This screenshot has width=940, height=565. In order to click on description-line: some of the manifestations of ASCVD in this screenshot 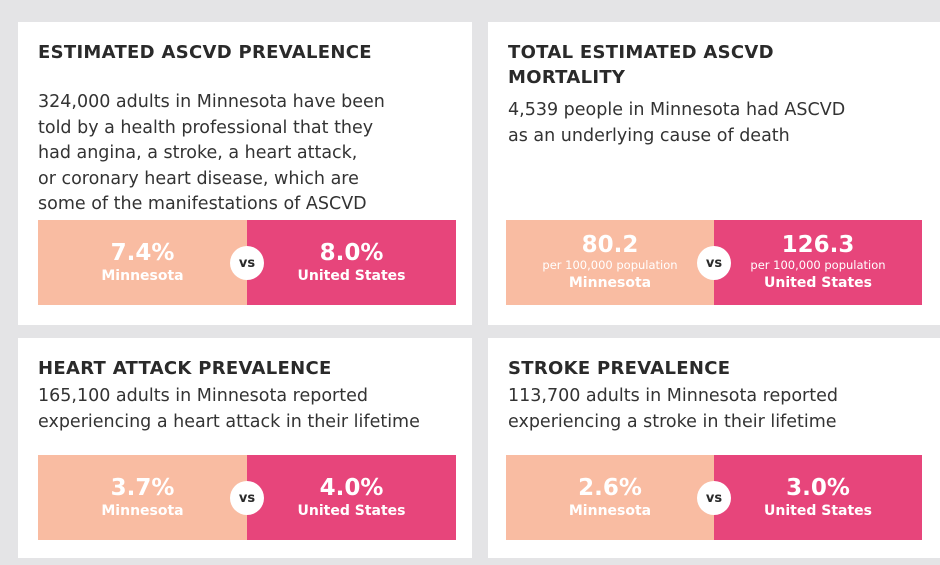, I will do `click(202, 204)`.